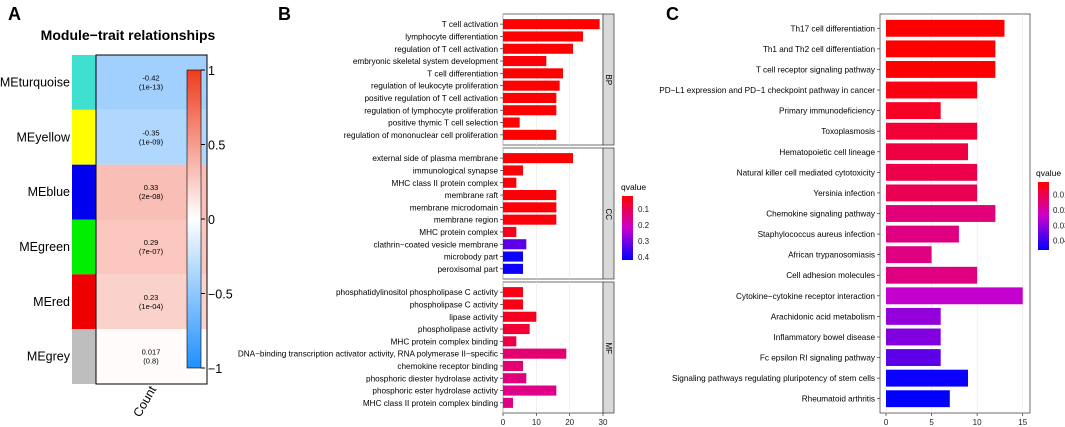  Describe the element at coordinates (216, 146) in the screenshot. I see `colorbar-tick-label: 0.5` at that location.